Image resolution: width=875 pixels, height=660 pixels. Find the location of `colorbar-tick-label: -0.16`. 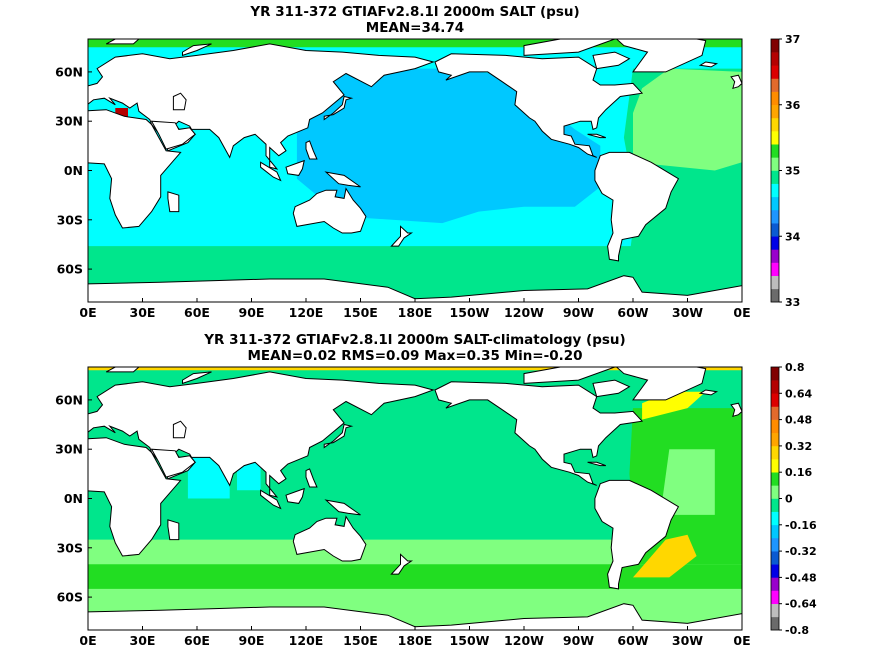

colorbar-tick-label: -0.16 is located at coordinates (801, 525).